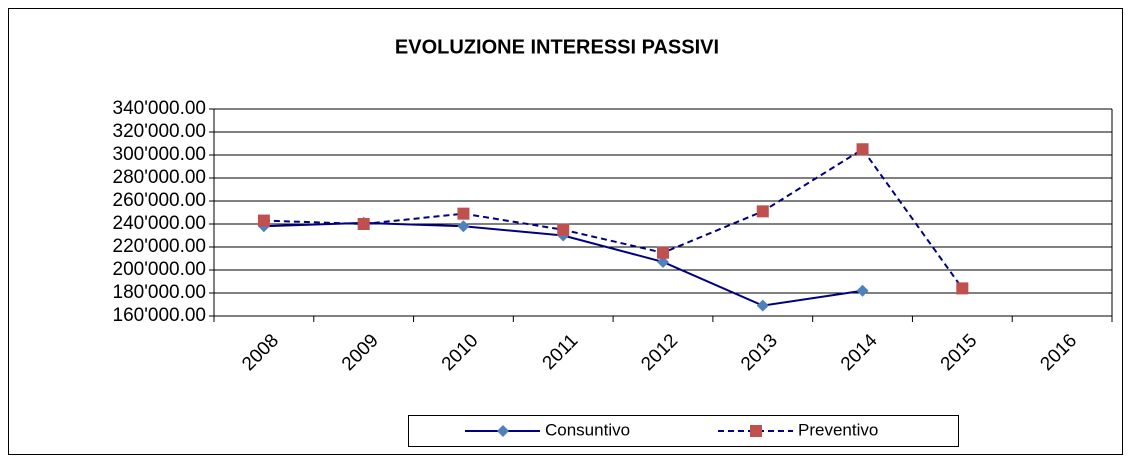 This screenshot has width=1131, height=456. I want to click on y-tick-label: 300'000.00, so click(159, 154).